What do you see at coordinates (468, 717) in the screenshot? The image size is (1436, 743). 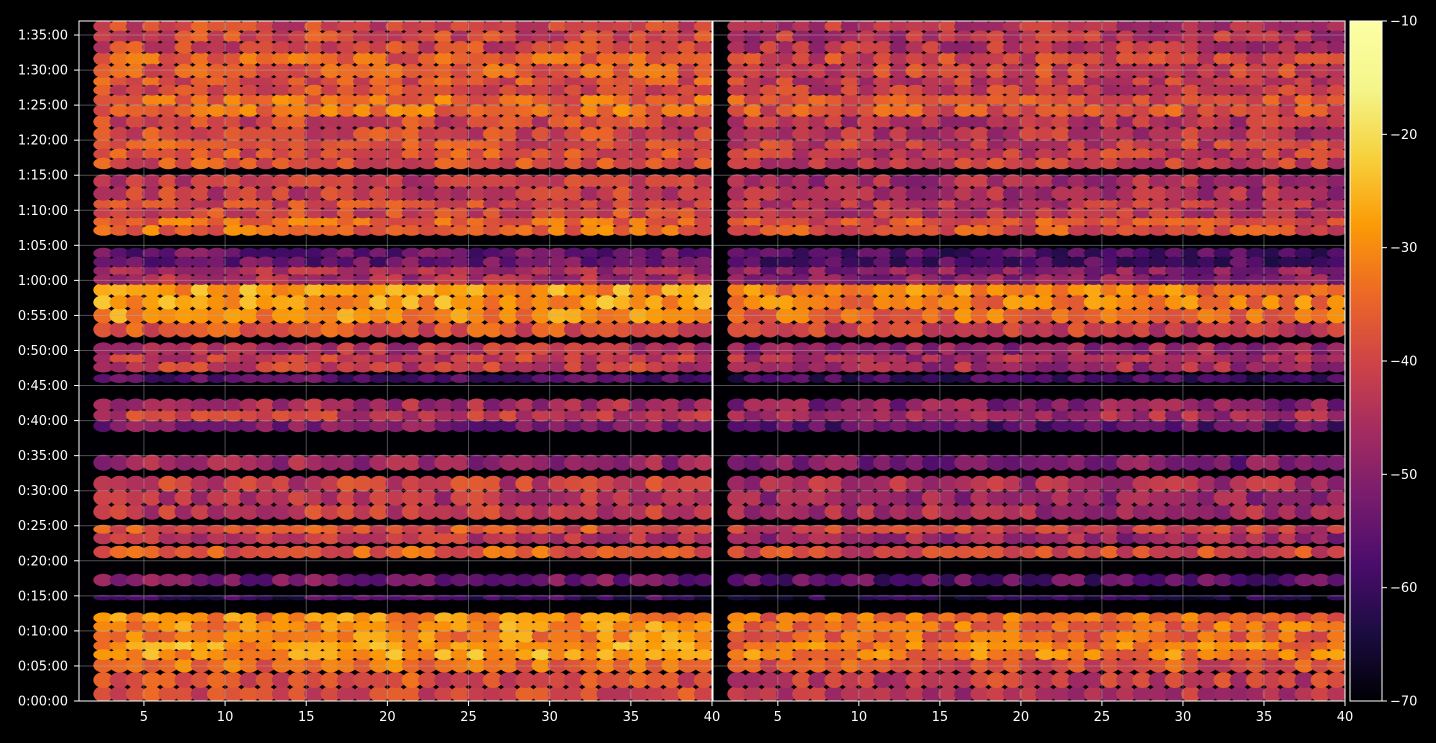 I see `x-tick-label: 25` at bounding box center [468, 717].